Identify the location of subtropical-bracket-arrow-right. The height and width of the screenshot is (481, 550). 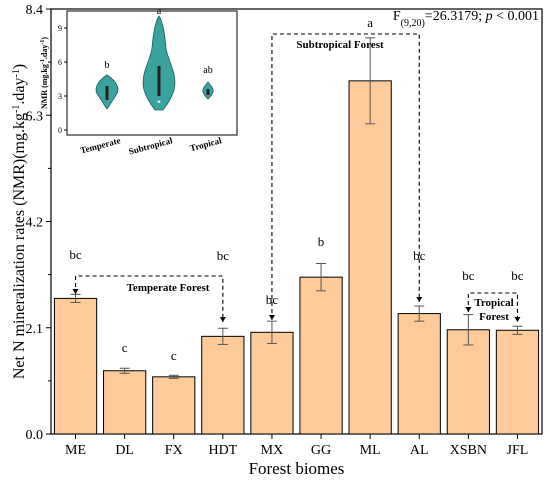
(419, 299).